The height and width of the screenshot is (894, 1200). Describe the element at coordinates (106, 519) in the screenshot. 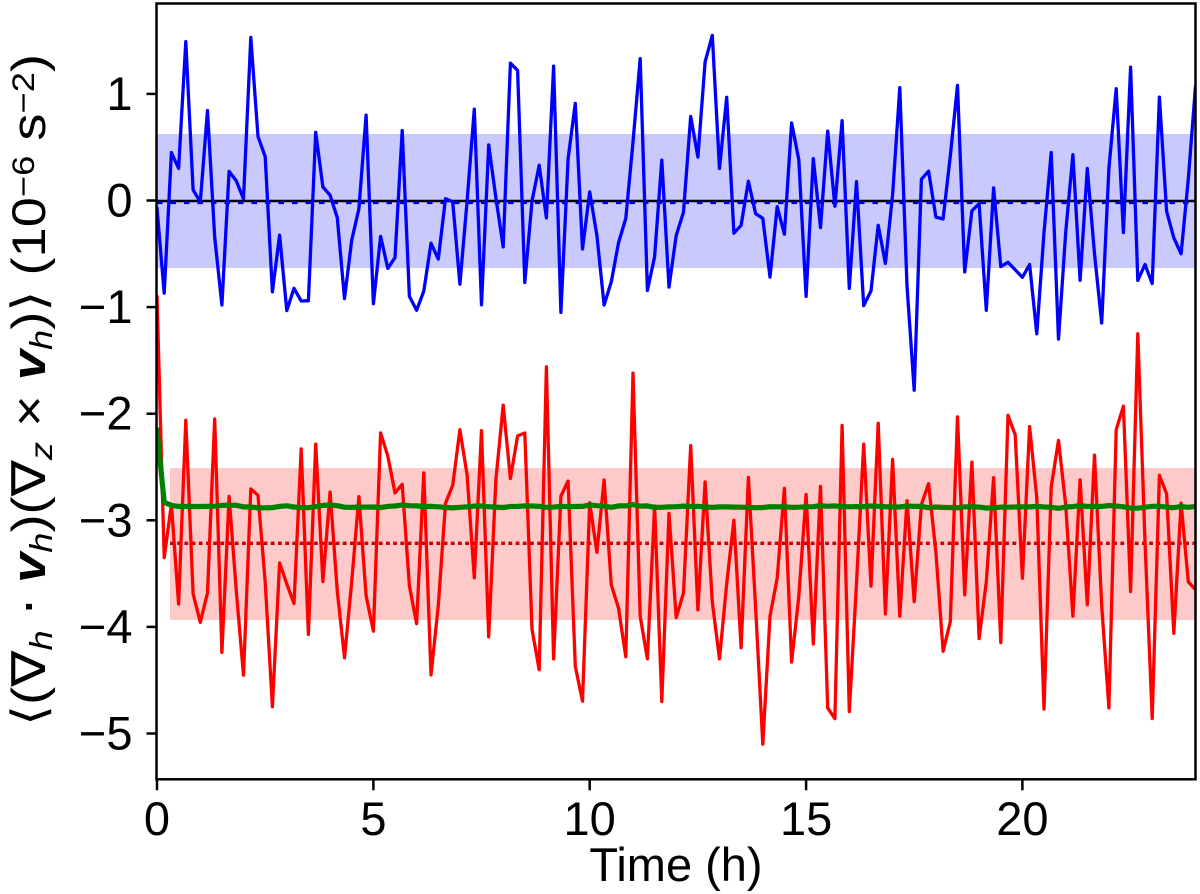

I see `svg-text: −3` at that location.